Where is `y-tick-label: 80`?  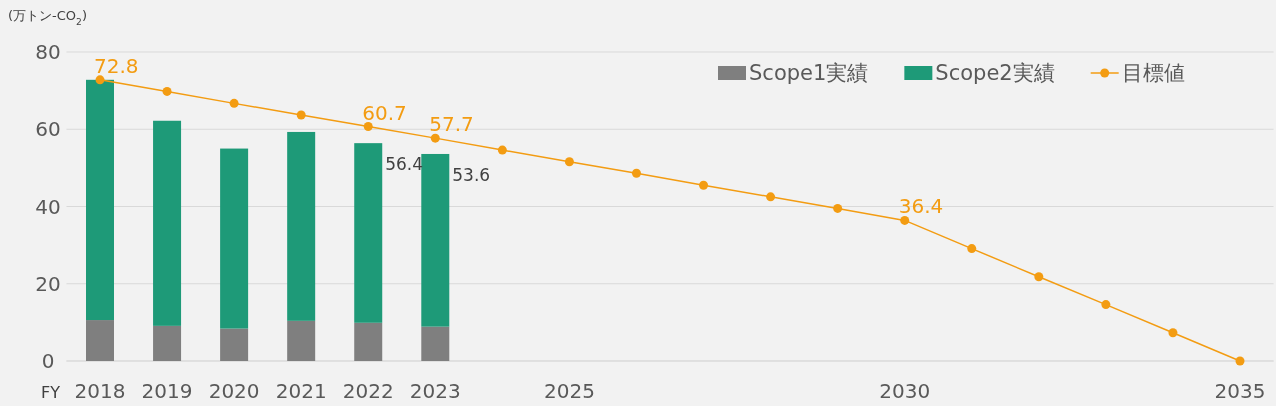 y-tick-label: 80 is located at coordinates (48, 52).